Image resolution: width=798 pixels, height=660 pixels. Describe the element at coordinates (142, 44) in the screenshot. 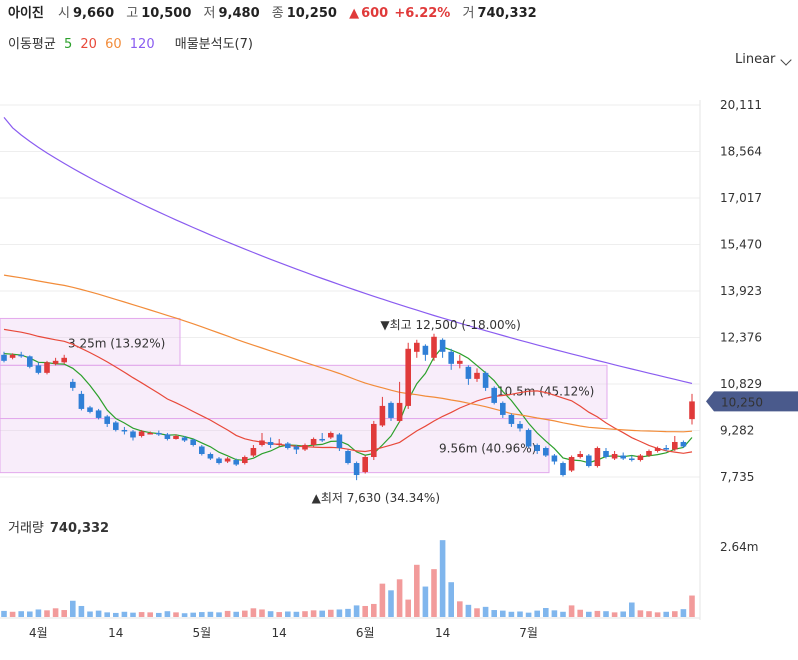

I see `ma120-period: 120` at that location.